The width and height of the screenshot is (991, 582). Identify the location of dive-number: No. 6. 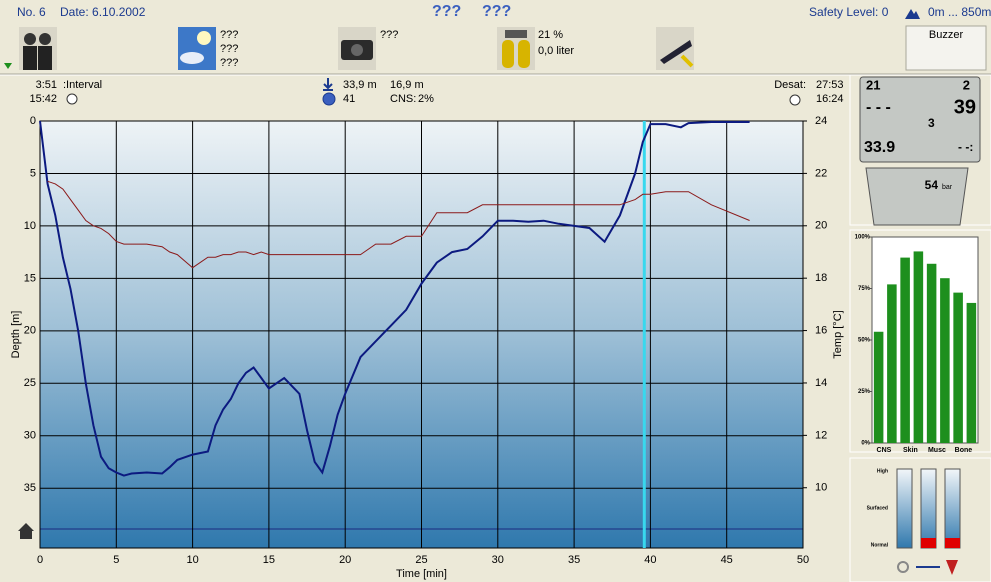
(31, 12).